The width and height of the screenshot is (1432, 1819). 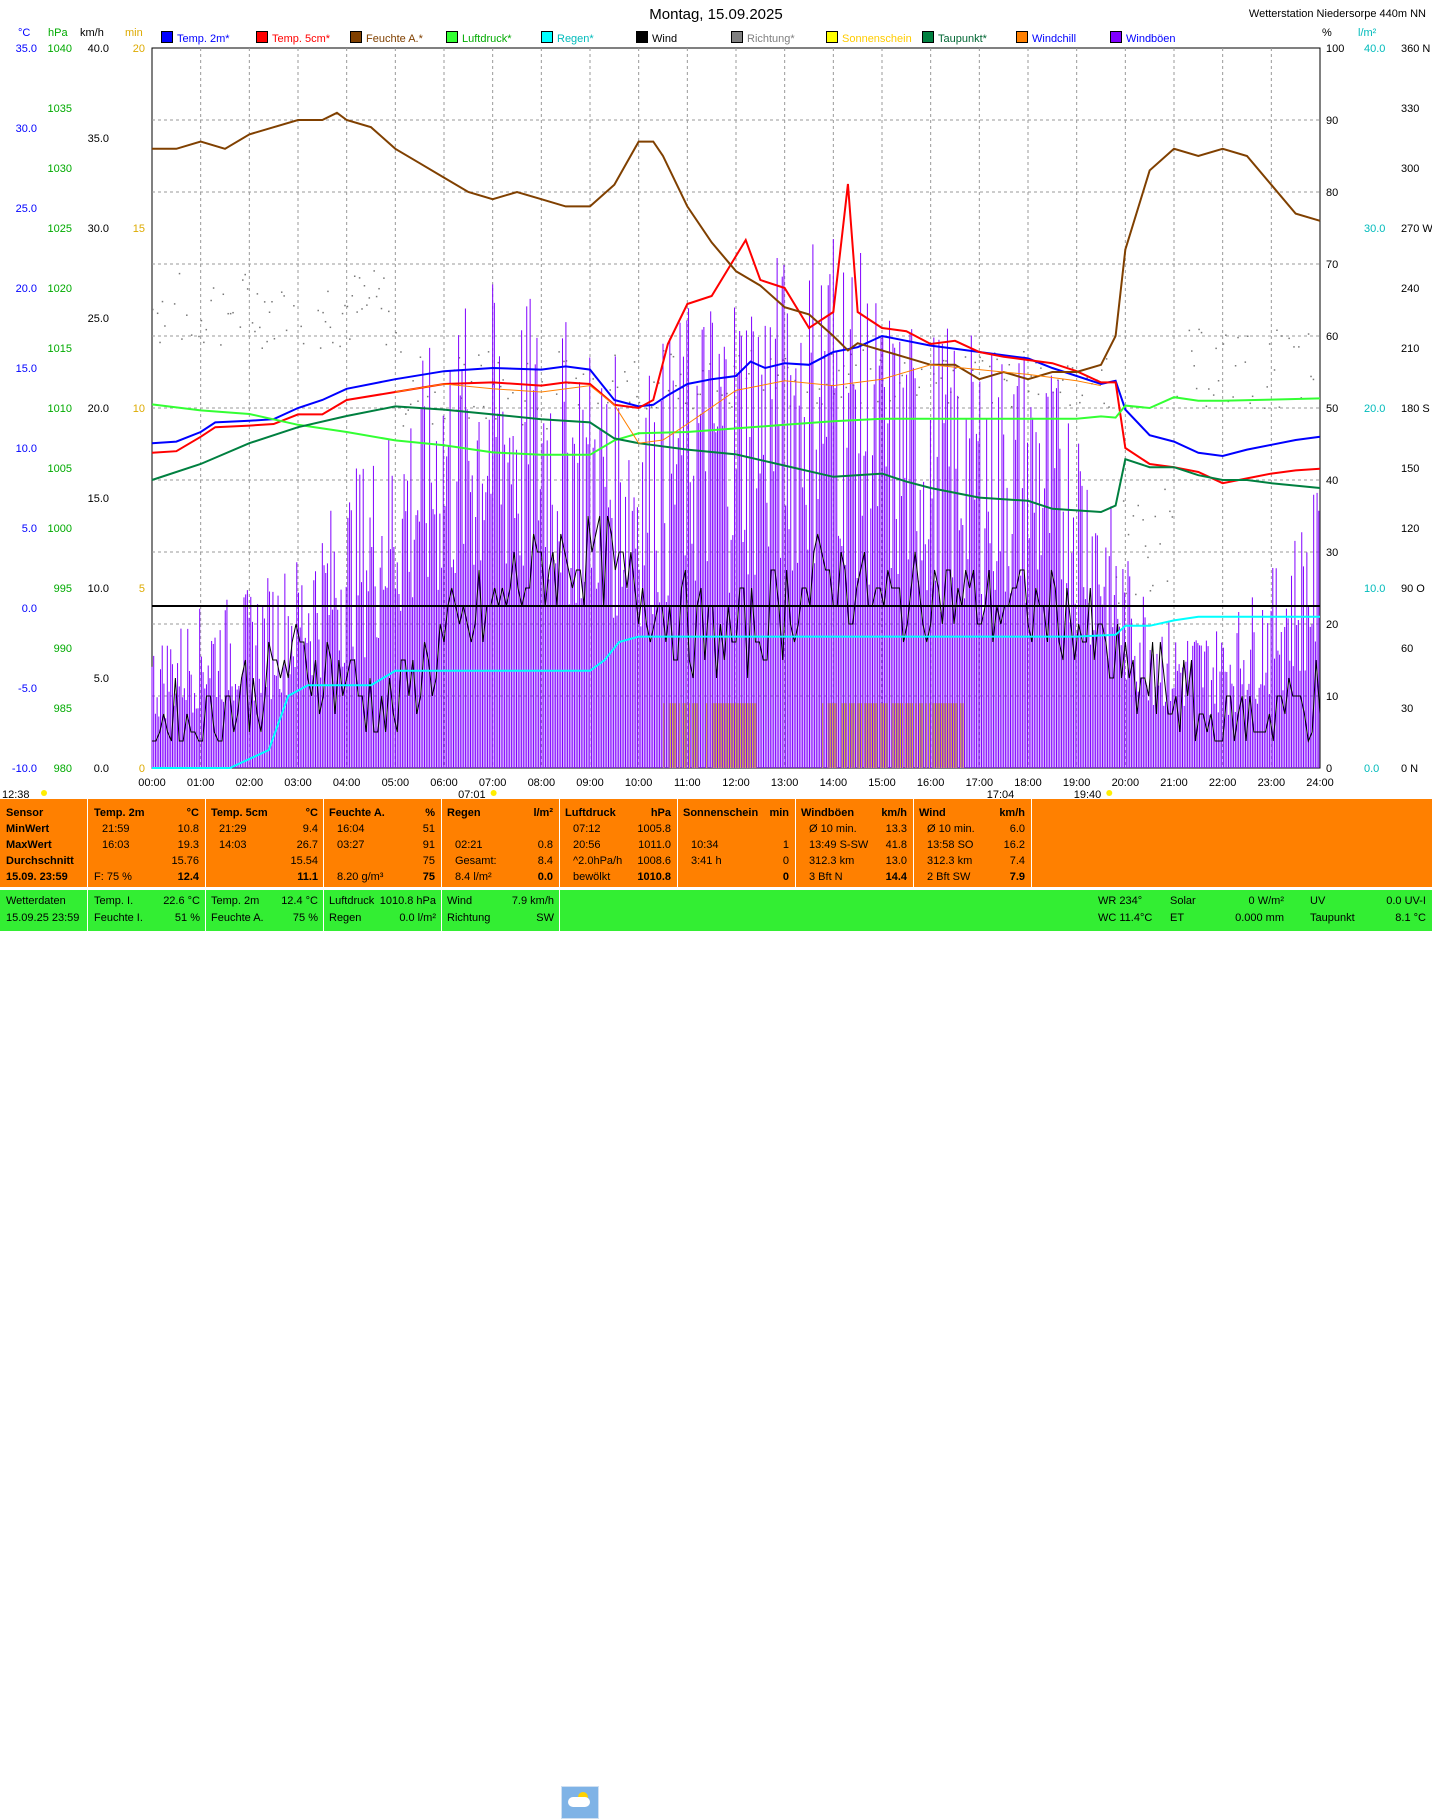 What do you see at coordinates (487, 39) in the screenshot?
I see `legend-label: Luftdruck*` at bounding box center [487, 39].